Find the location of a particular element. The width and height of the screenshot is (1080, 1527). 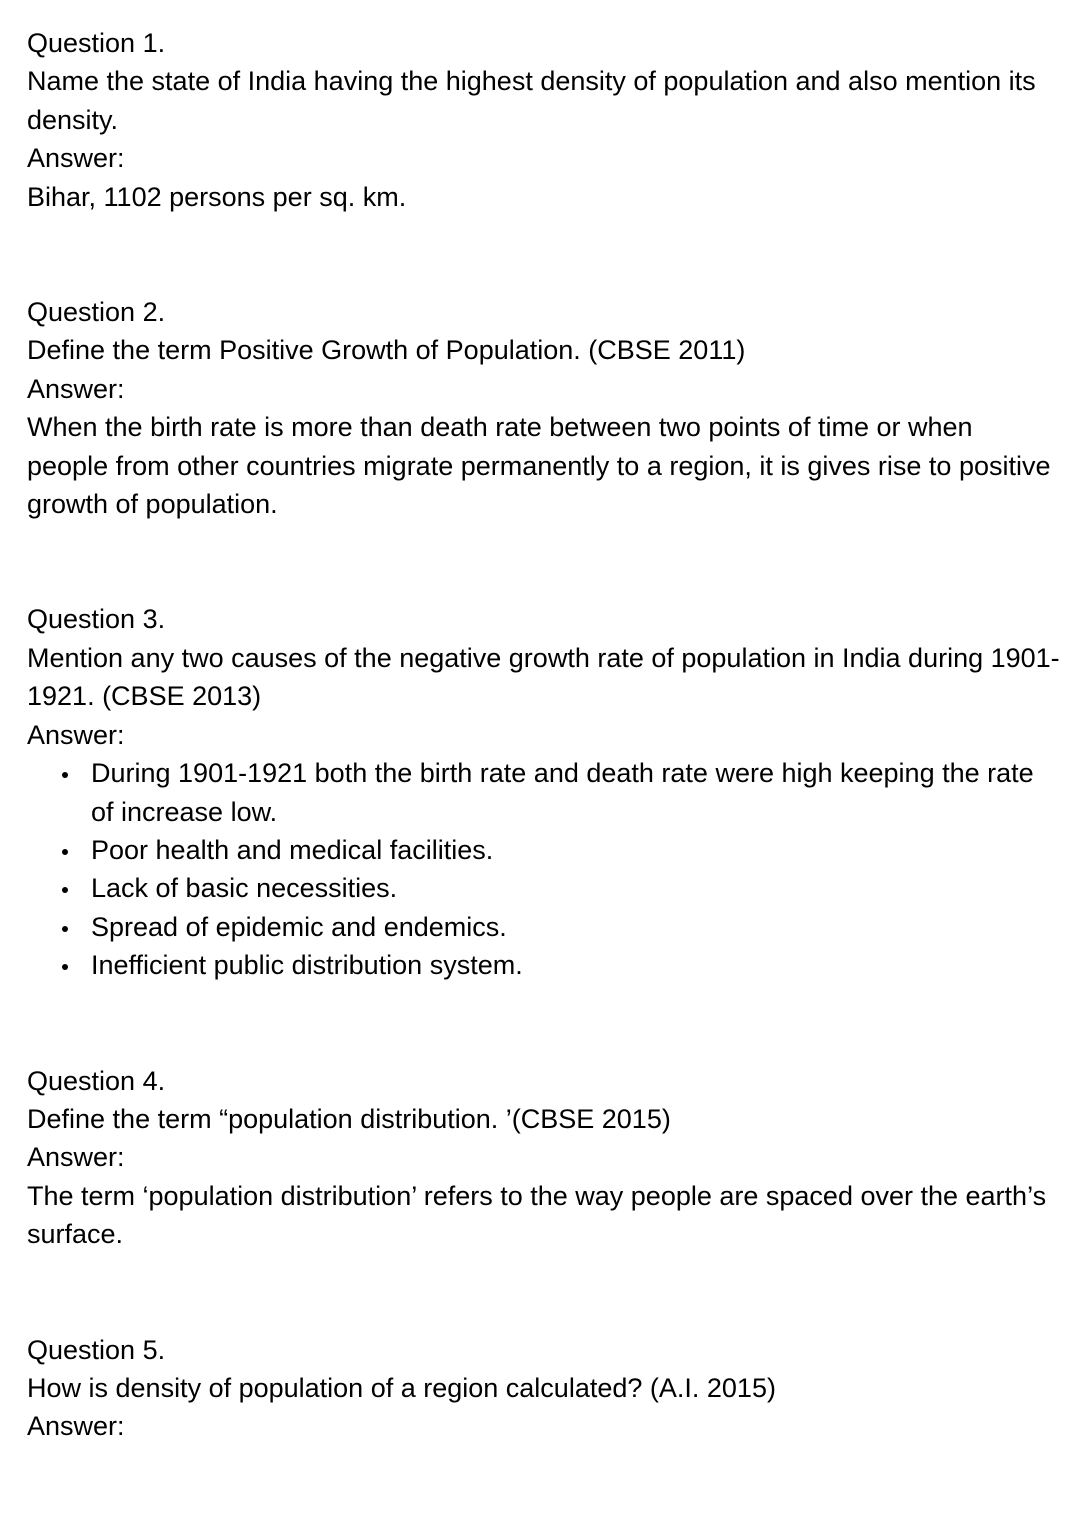

answer-bullet-item: Poor health and medical facilities. is located at coordinates (561, 850).